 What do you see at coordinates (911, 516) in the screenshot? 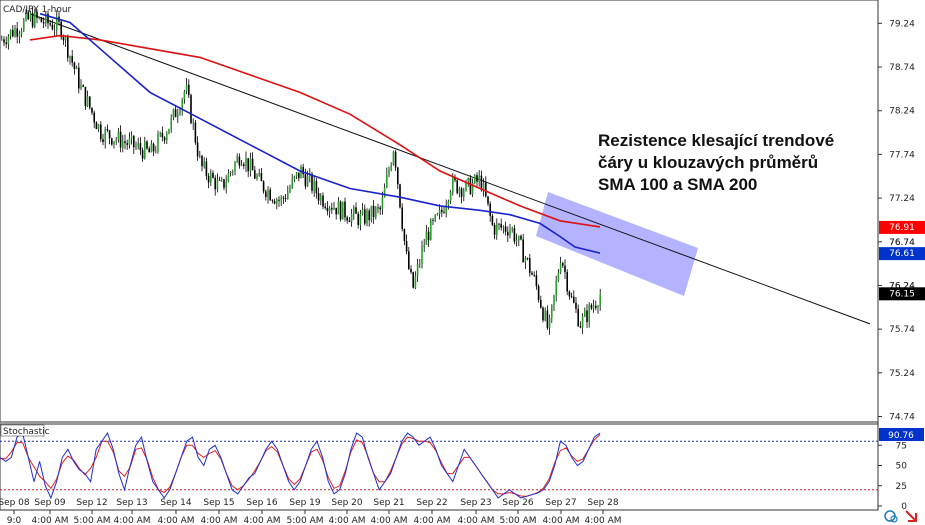
I see `arrow-icon` at bounding box center [911, 516].